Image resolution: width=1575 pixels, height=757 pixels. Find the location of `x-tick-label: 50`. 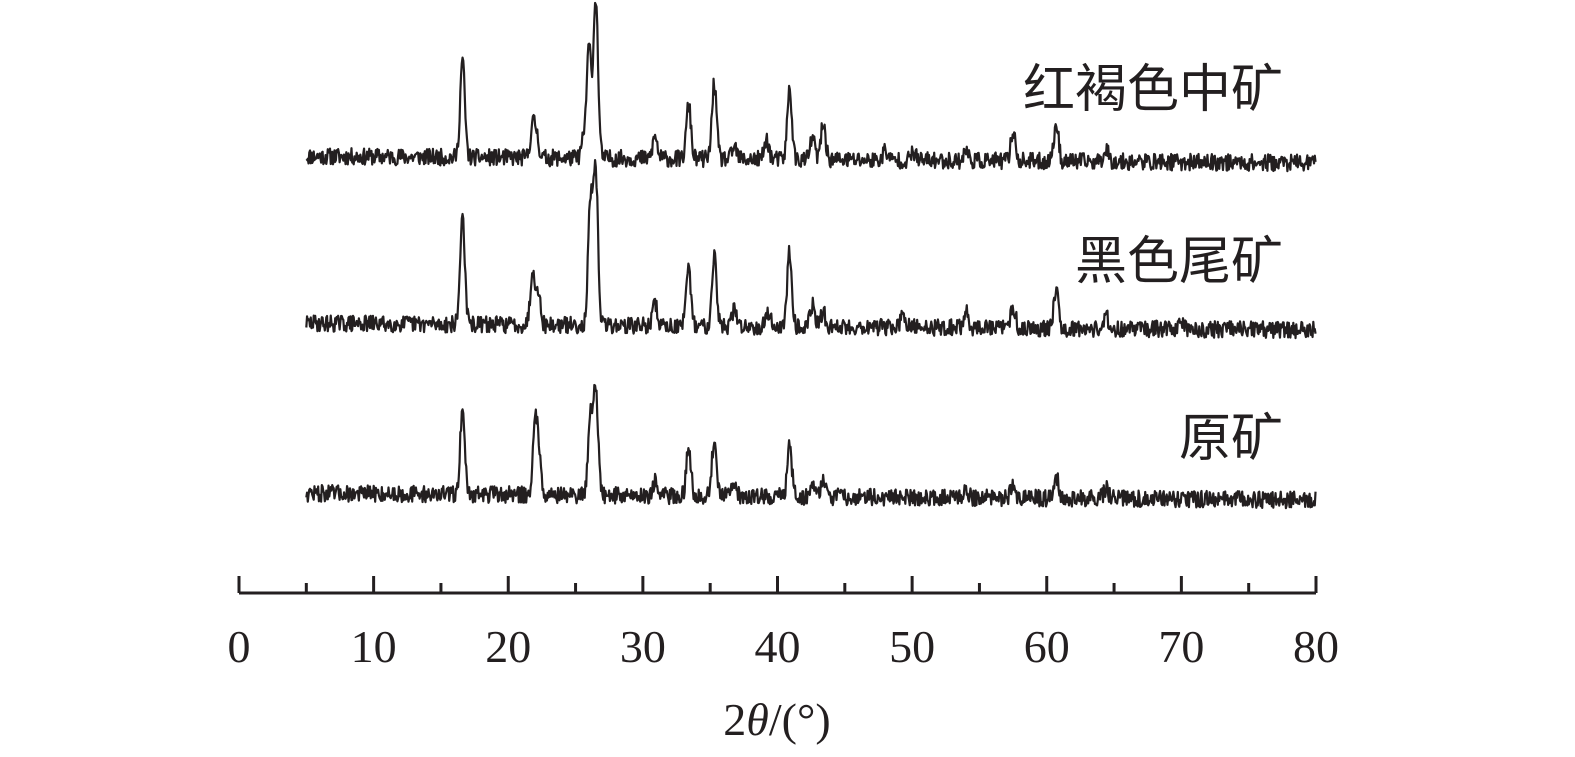

x-tick-label: 50 is located at coordinates (912, 646).